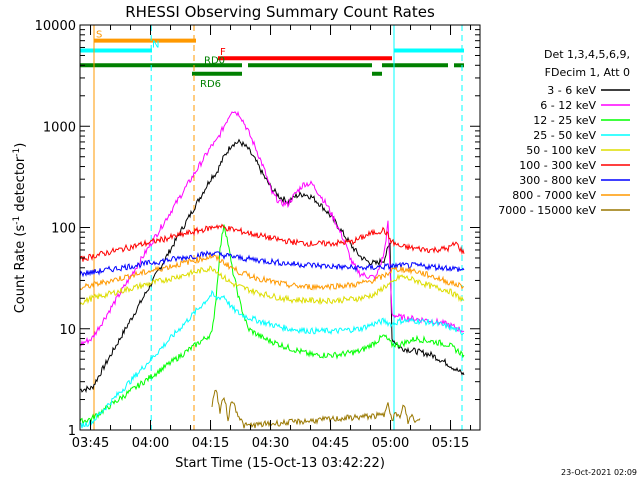 The width and height of the screenshot is (640, 485). Describe the element at coordinates (90, 443) in the screenshot. I see `x-tick-label: 03:45` at that location.